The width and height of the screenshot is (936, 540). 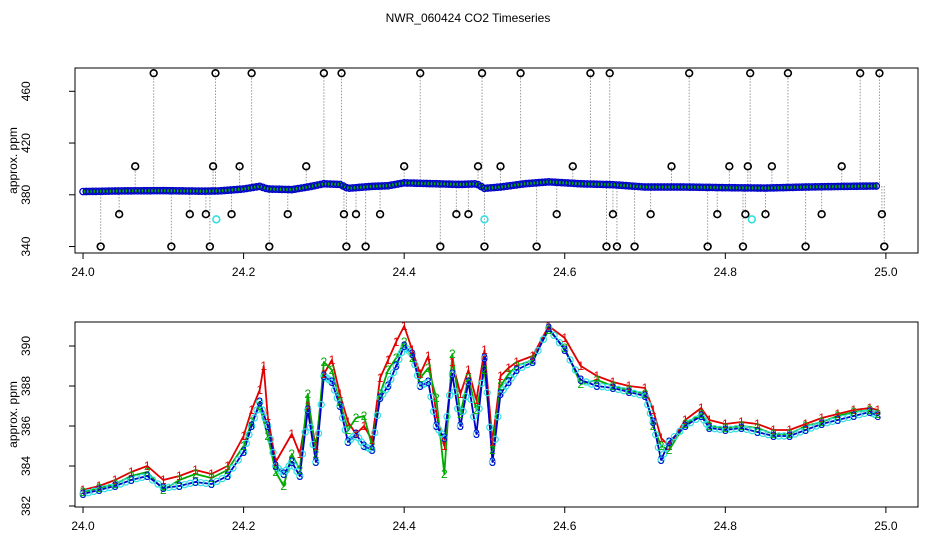 I want to click on bottom-x-axis: 24.0 24.2 24.4 24.6 24.8 25.0, so click(x=484, y=520).